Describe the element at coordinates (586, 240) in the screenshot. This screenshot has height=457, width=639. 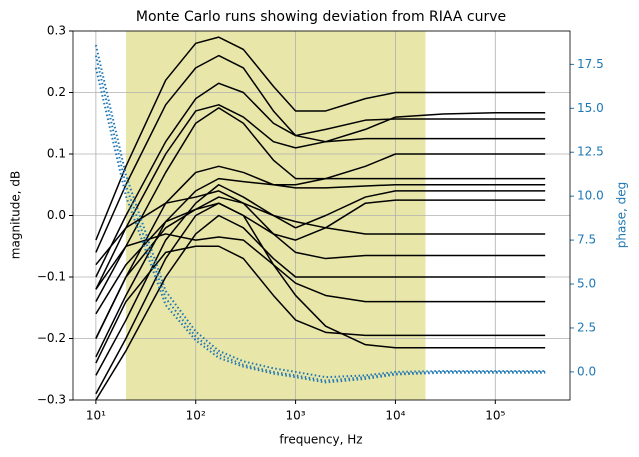
I see `y2-tick-label: 7.5` at that location.